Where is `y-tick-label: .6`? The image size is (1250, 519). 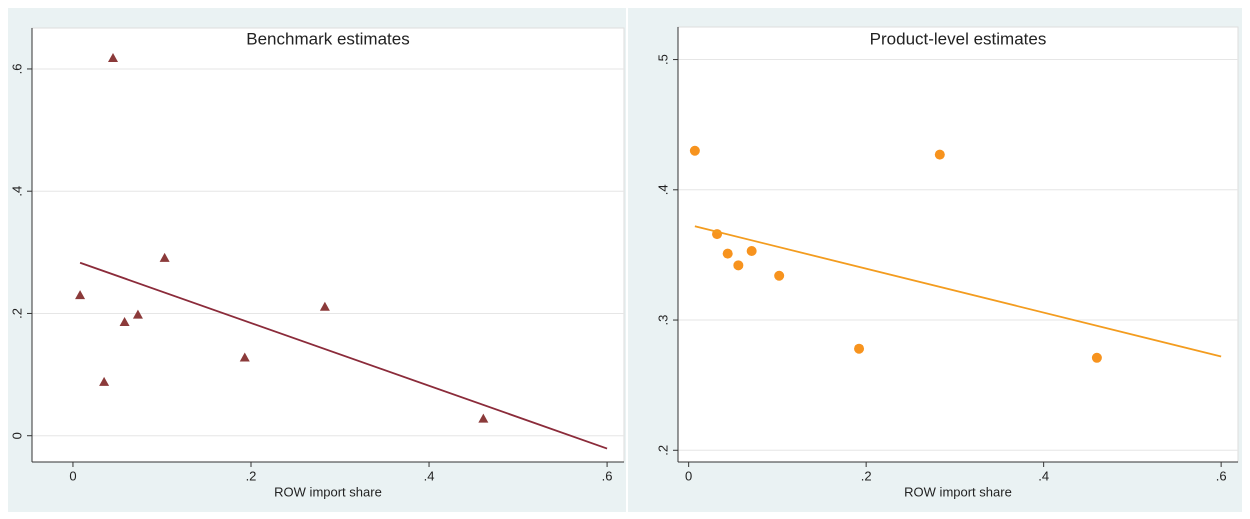 y-tick-label: .6 is located at coordinates (16, 69).